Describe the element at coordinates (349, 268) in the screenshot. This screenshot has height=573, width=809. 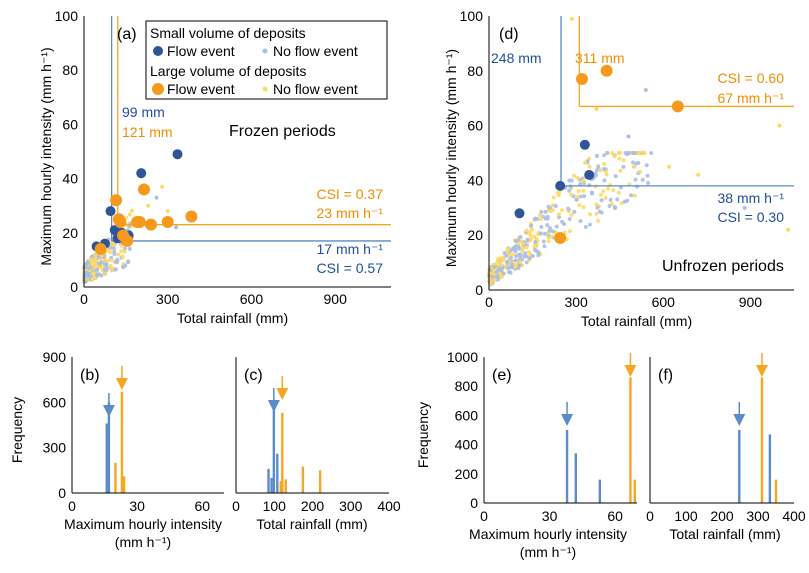
I see `panel-a-small-csi-label: CSI = 0.57` at that location.